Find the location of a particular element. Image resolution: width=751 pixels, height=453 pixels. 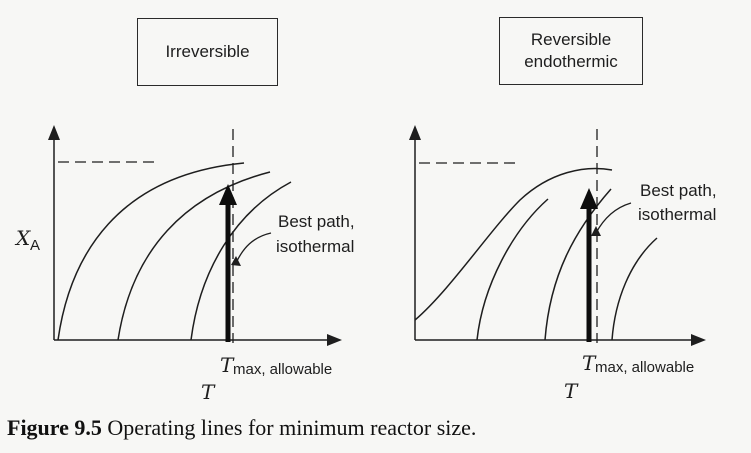

right-y-axis-arrowhead is located at coordinates (415, 132).